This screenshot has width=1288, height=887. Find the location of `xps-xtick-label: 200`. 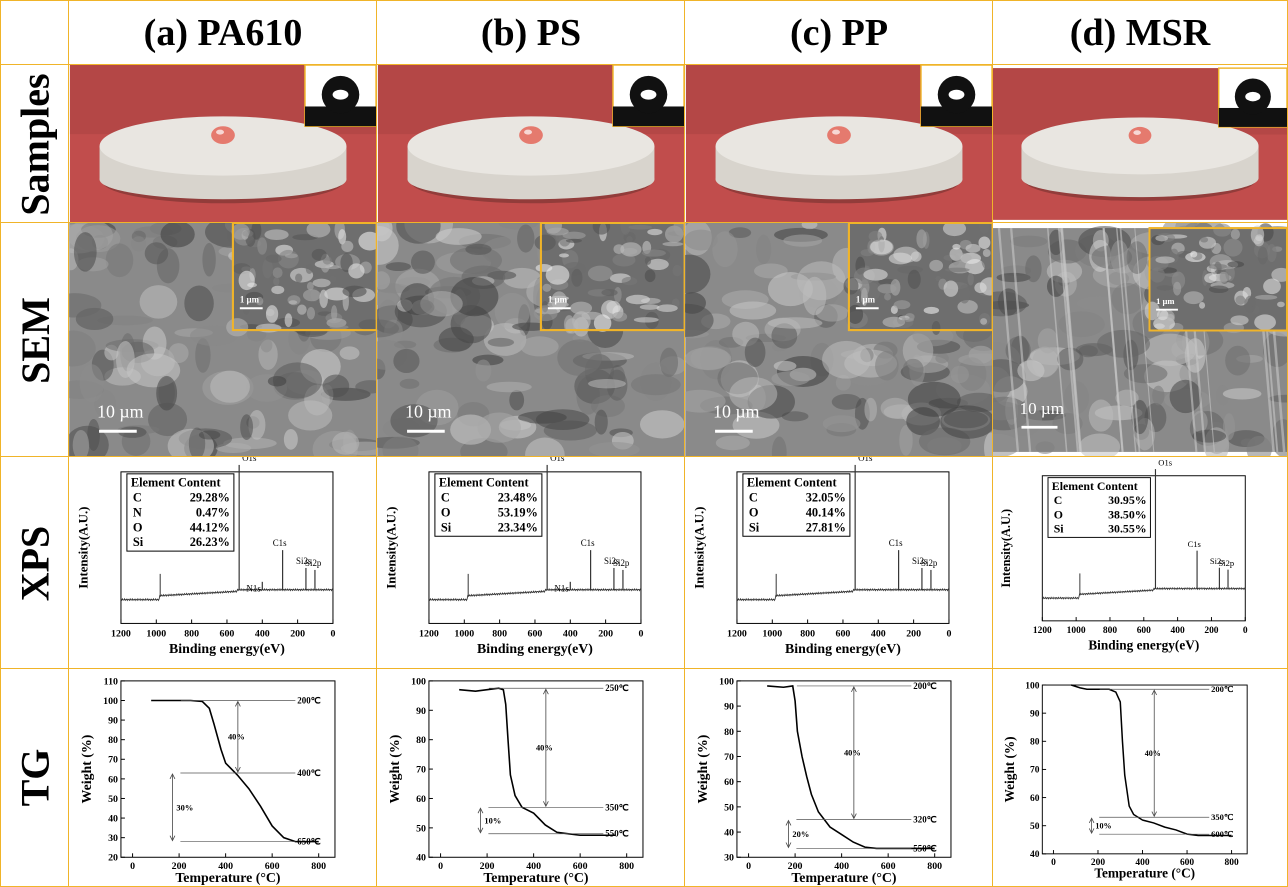

xps-xtick-label: 200 is located at coordinates (1211, 631).